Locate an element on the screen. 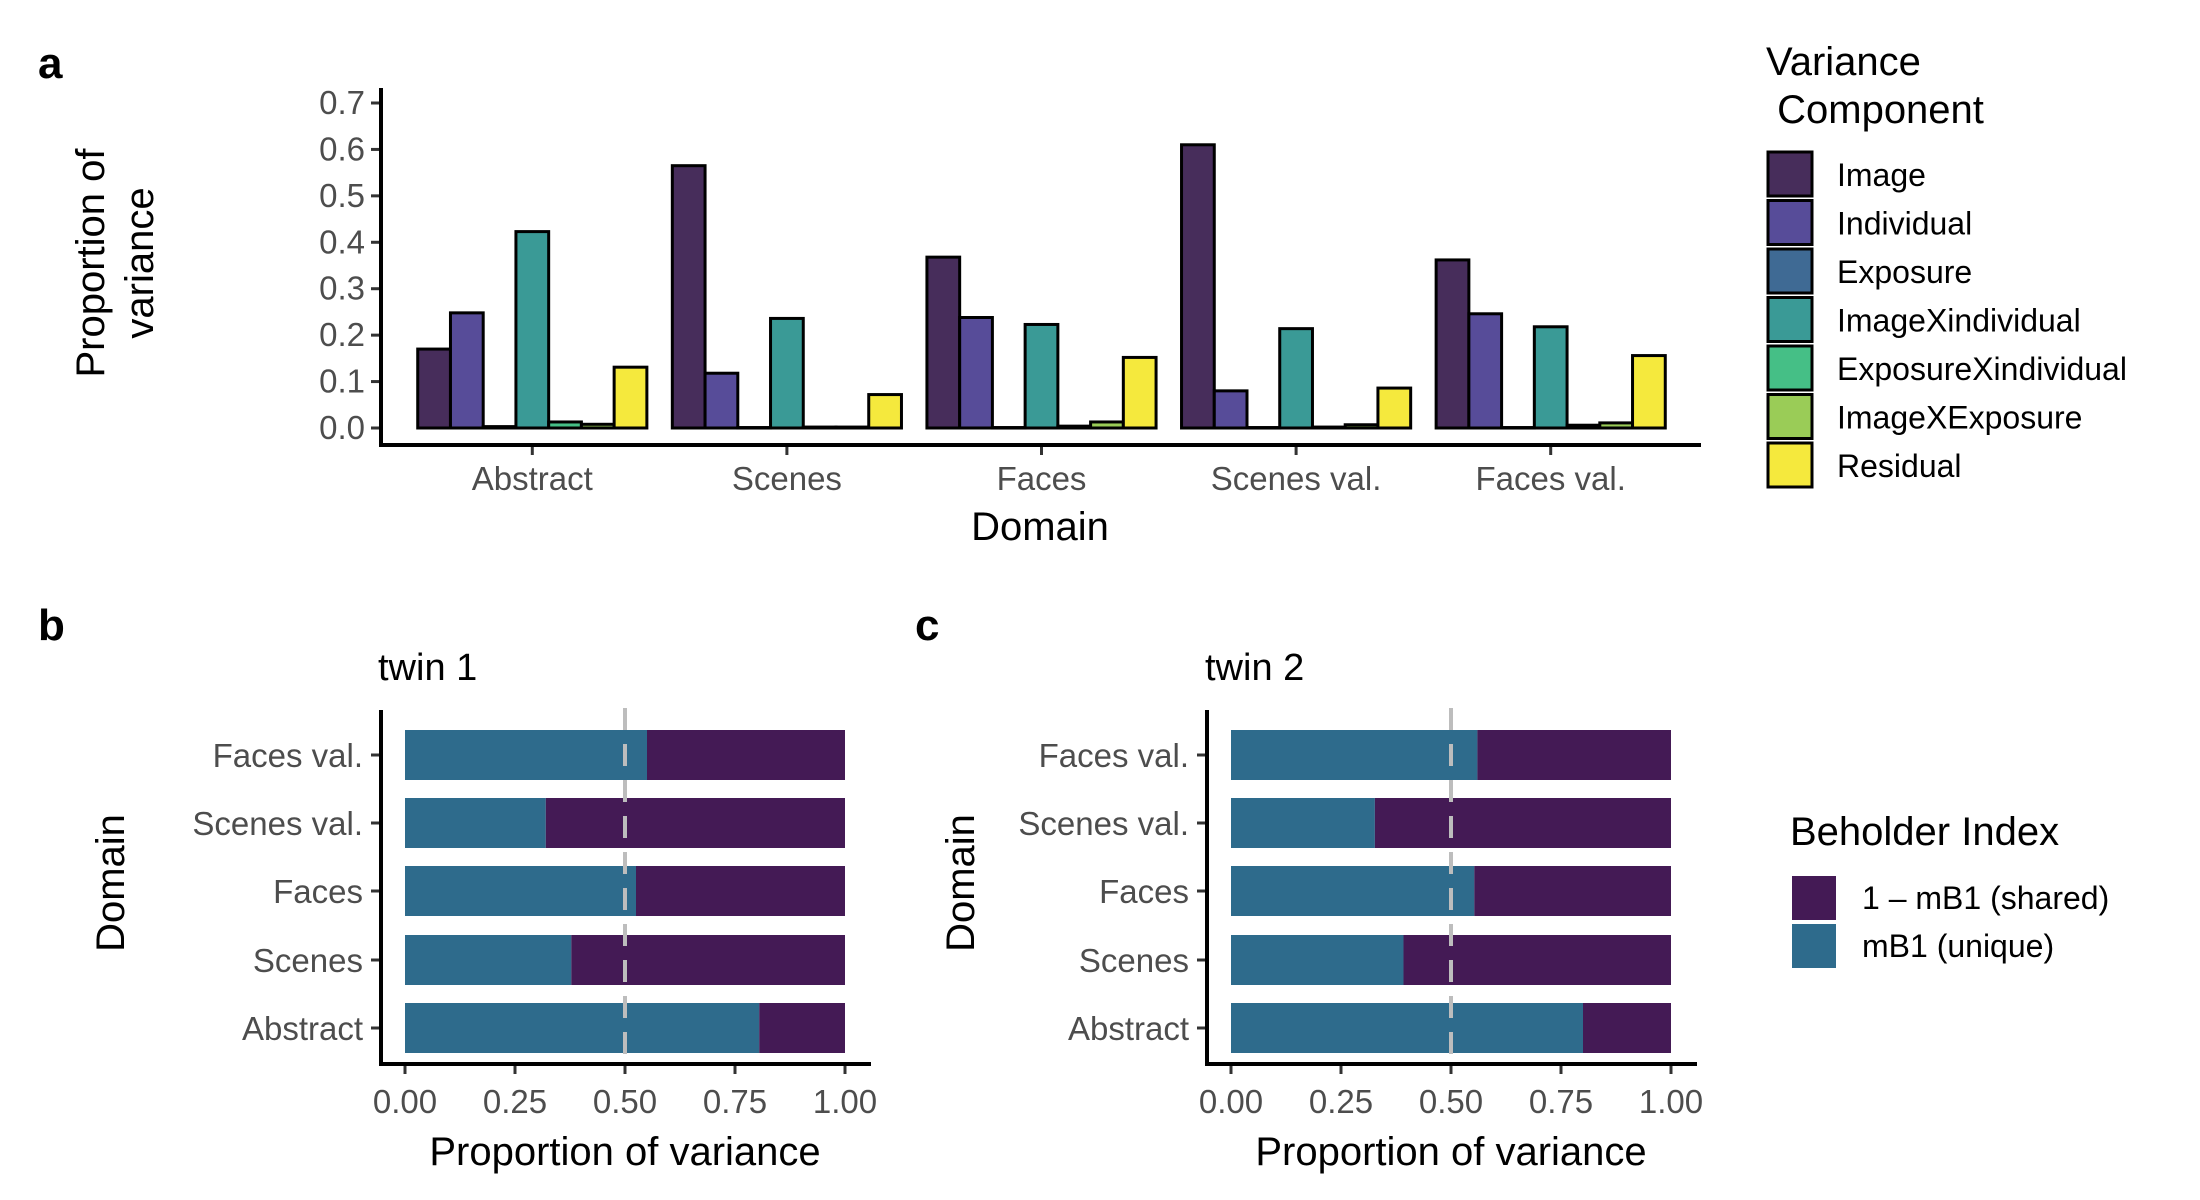  bar-exposurexindividual-faces is located at coordinates (1074, 427).